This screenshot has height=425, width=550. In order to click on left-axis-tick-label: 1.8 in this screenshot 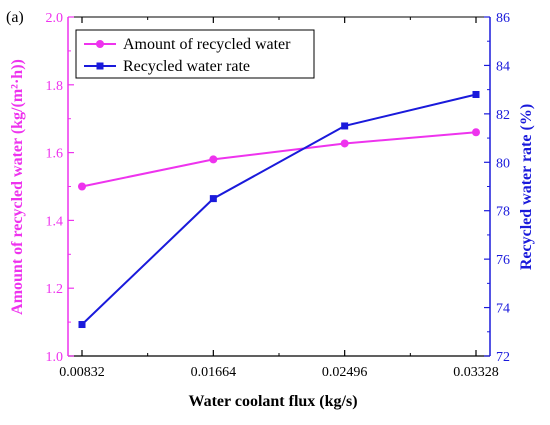, I will do `click(55, 86)`.